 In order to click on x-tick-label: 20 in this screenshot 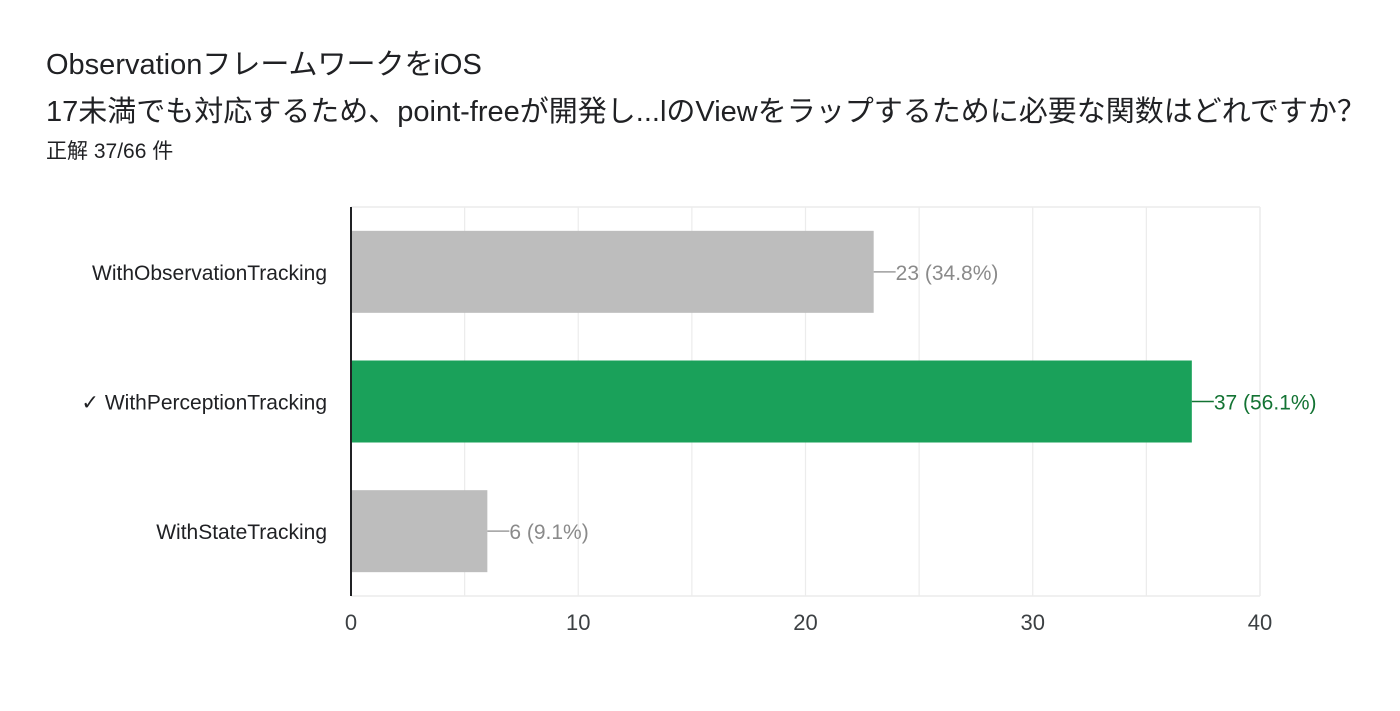, I will do `click(805, 622)`.